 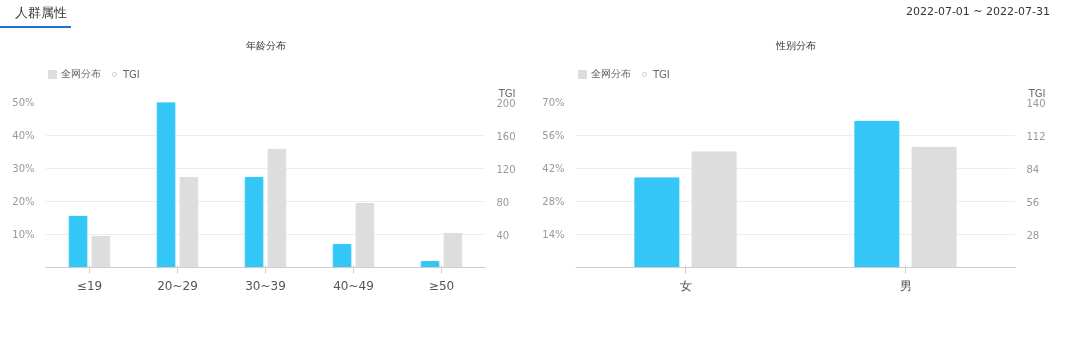 What do you see at coordinates (265, 285) in the screenshot?
I see `x-tick-label: 30~39` at bounding box center [265, 285].